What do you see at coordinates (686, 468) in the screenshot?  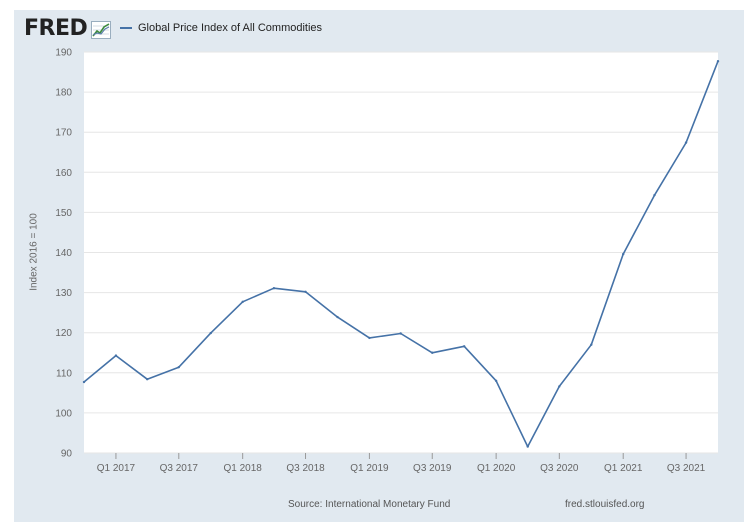 I see `x-tick-label: Q3 2021` at bounding box center [686, 468].